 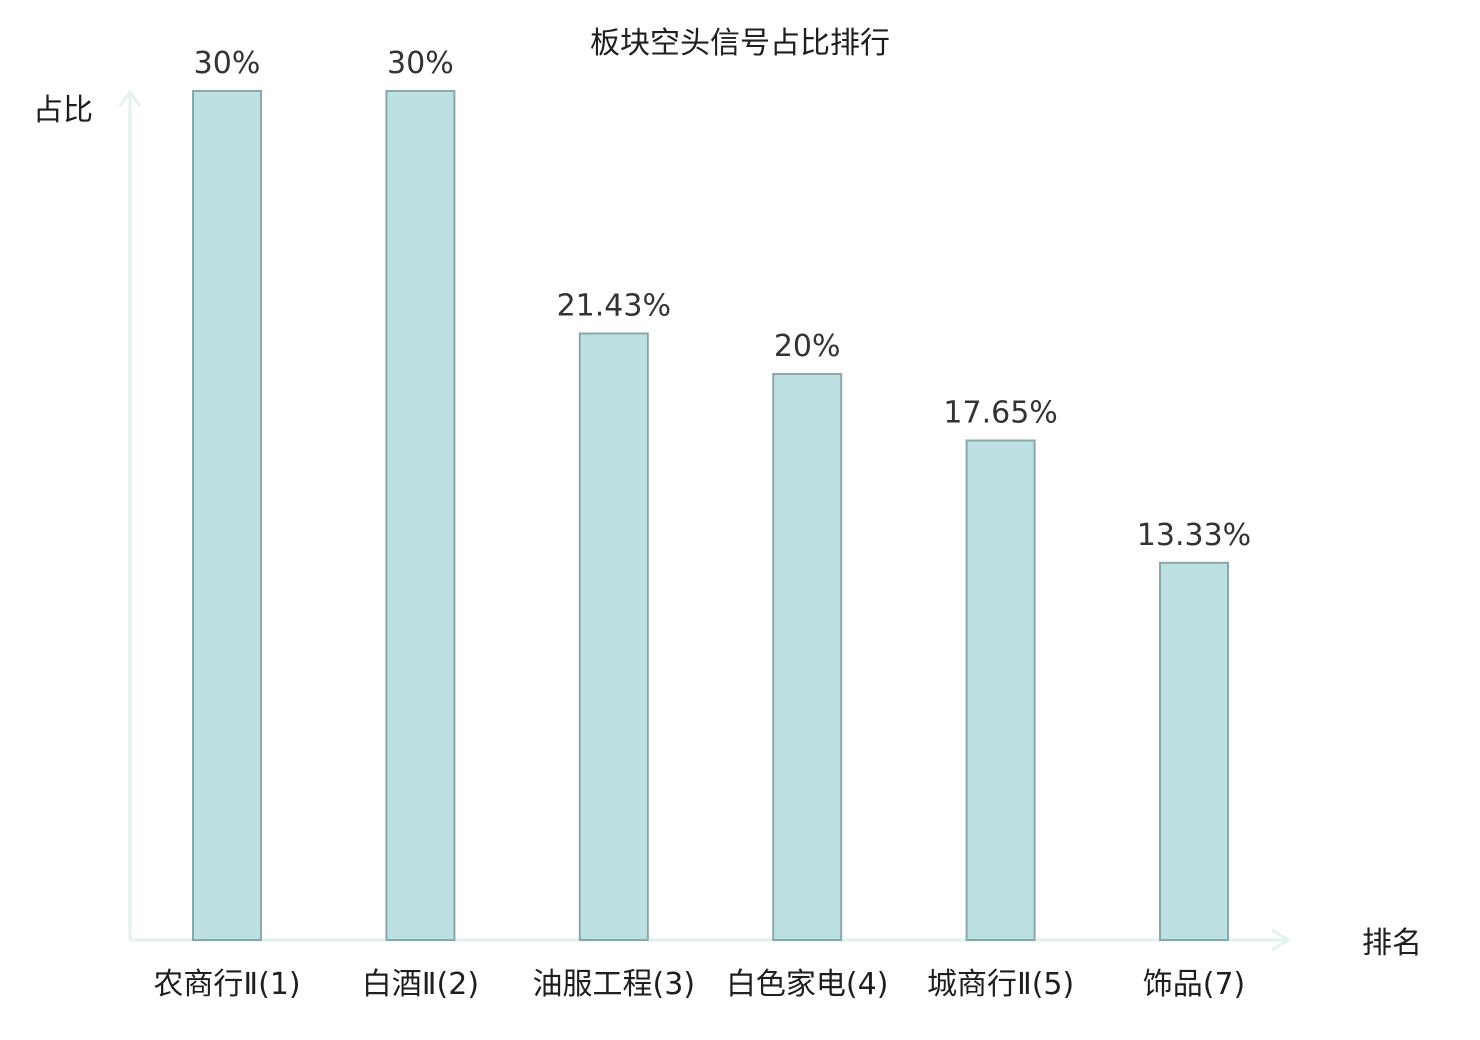 What do you see at coordinates (420, 984) in the screenshot?
I see `x-tick-label: 白酒Ⅱ(2)` at bounding box center [420, 984].